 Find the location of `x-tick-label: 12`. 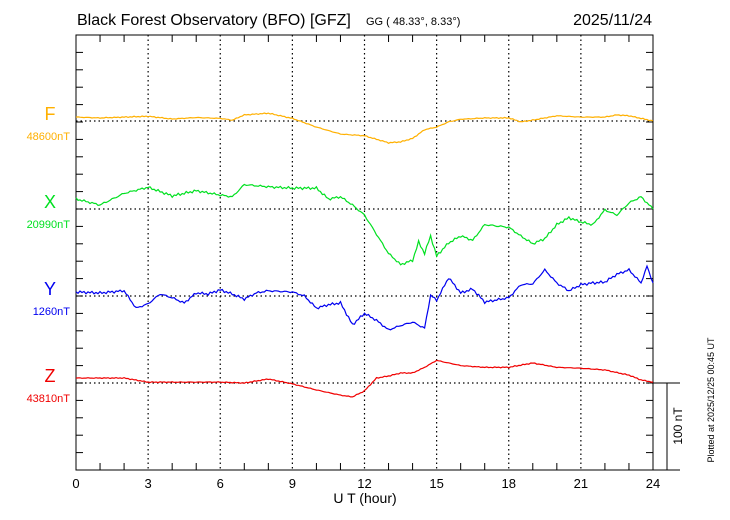

x-tick-label: 12 is located at coordinates (364, 483).